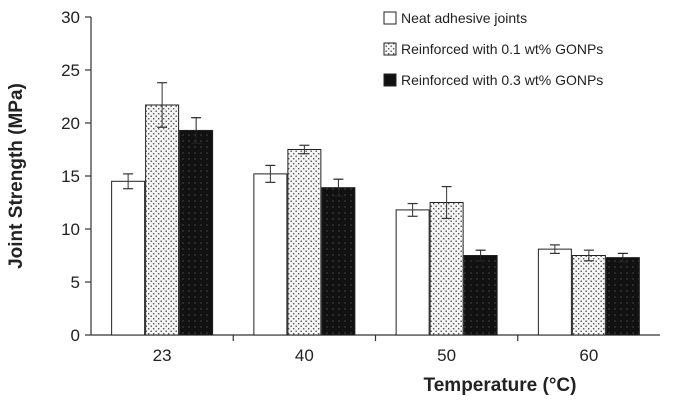 The width and height of the screenshot is (675, 401). Describe the element at coordinates (304, 355) in the screenshot. I see `x-tick-label: 40` at that location.